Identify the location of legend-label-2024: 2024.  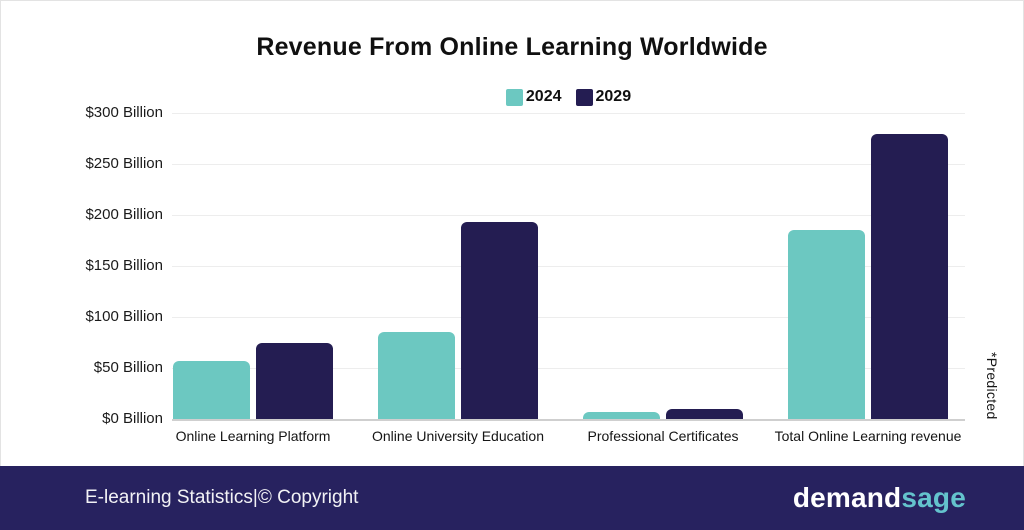
(543, 96).